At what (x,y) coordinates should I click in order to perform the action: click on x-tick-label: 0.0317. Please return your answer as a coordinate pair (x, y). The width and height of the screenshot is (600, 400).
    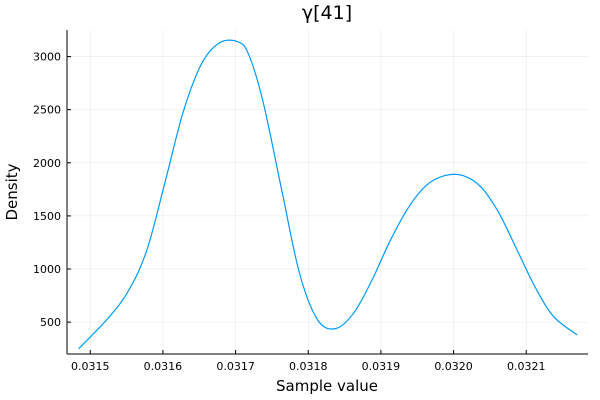
    Looking at the image, I should click on (235, 366).